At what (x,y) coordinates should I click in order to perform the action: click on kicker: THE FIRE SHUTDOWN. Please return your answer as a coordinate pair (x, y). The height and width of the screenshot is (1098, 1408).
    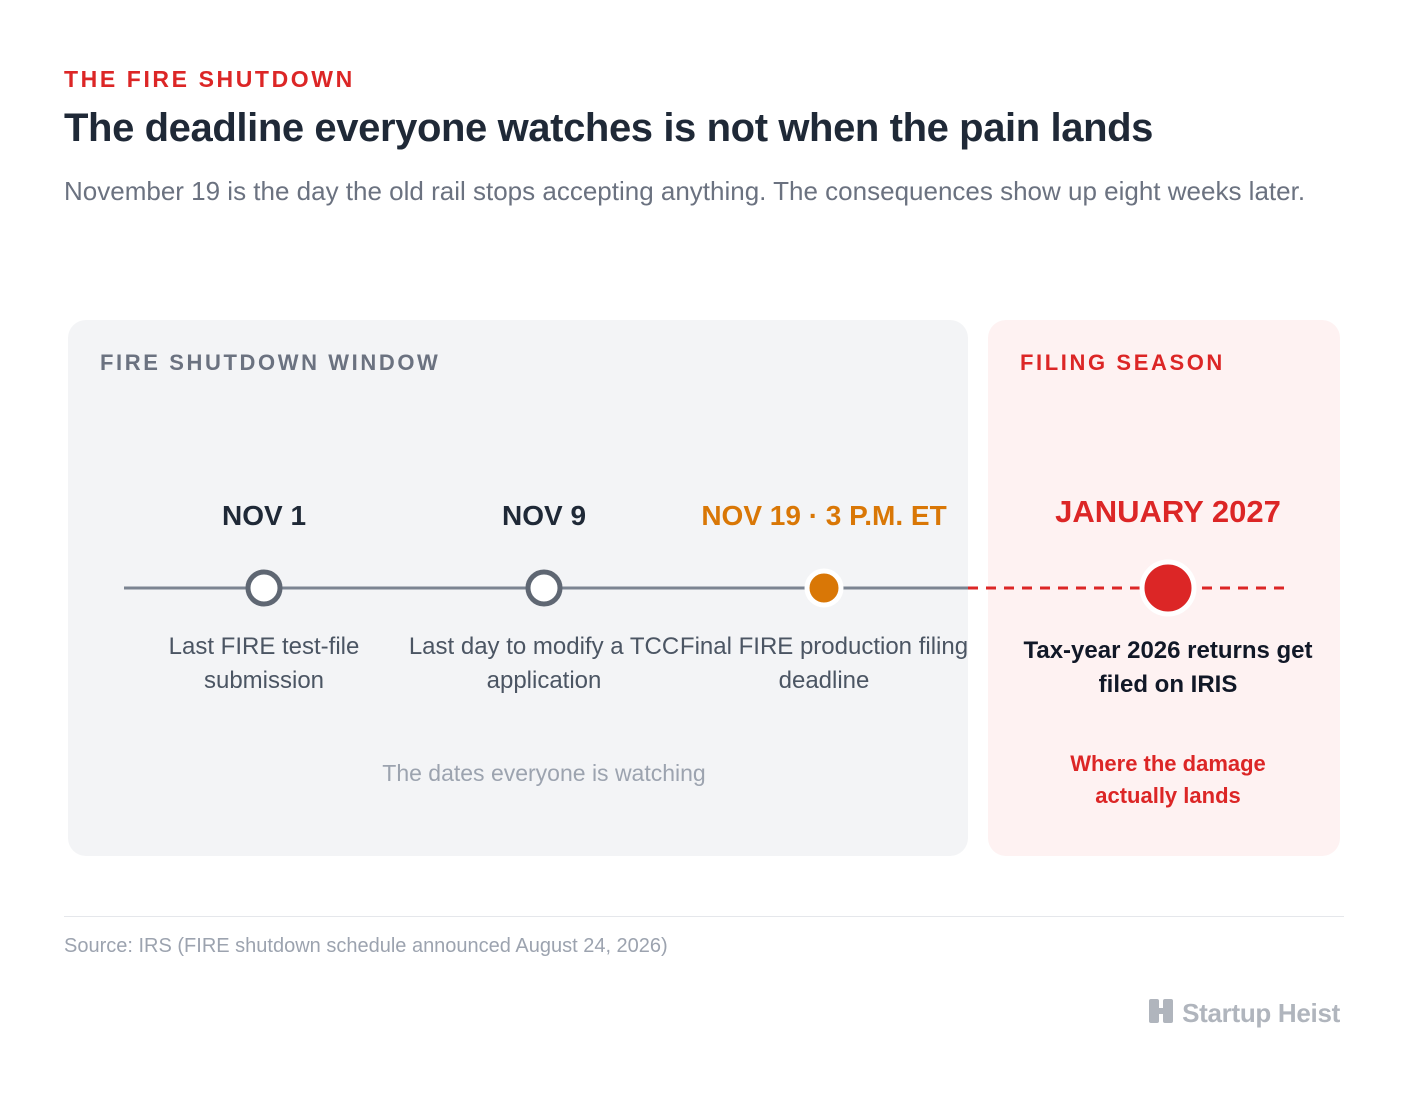
    Looking at the image, I should click on (209, 79).